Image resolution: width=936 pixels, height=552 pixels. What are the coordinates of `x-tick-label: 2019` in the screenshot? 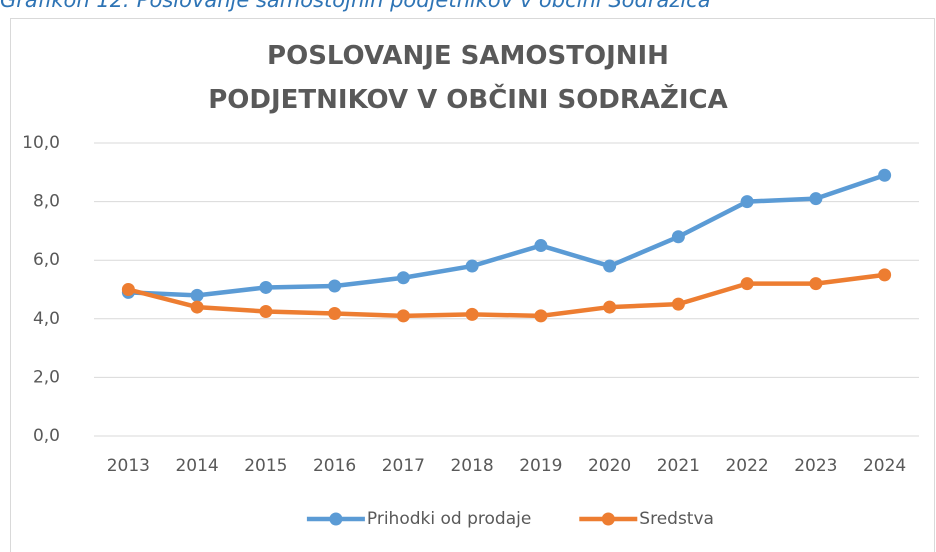 It's located at (540, 466).